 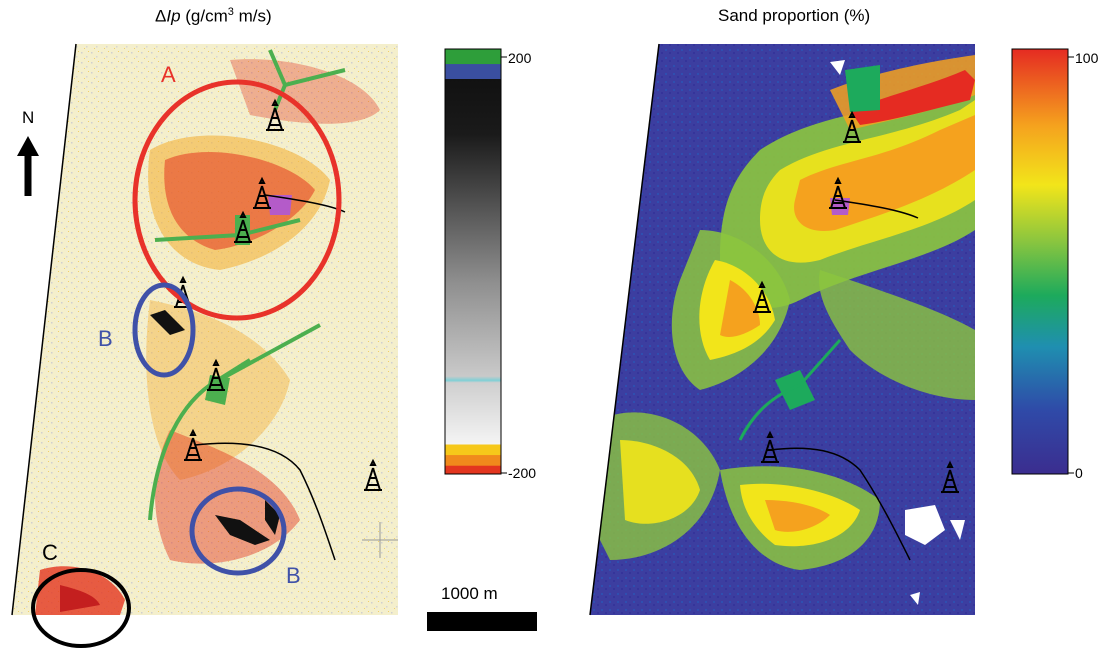 What do you see at coordinates (213, 16) in the screenshot?
I see `left-panel-title: ΔIp (g/cm3 m/s)` at bounding box center [213, 16].